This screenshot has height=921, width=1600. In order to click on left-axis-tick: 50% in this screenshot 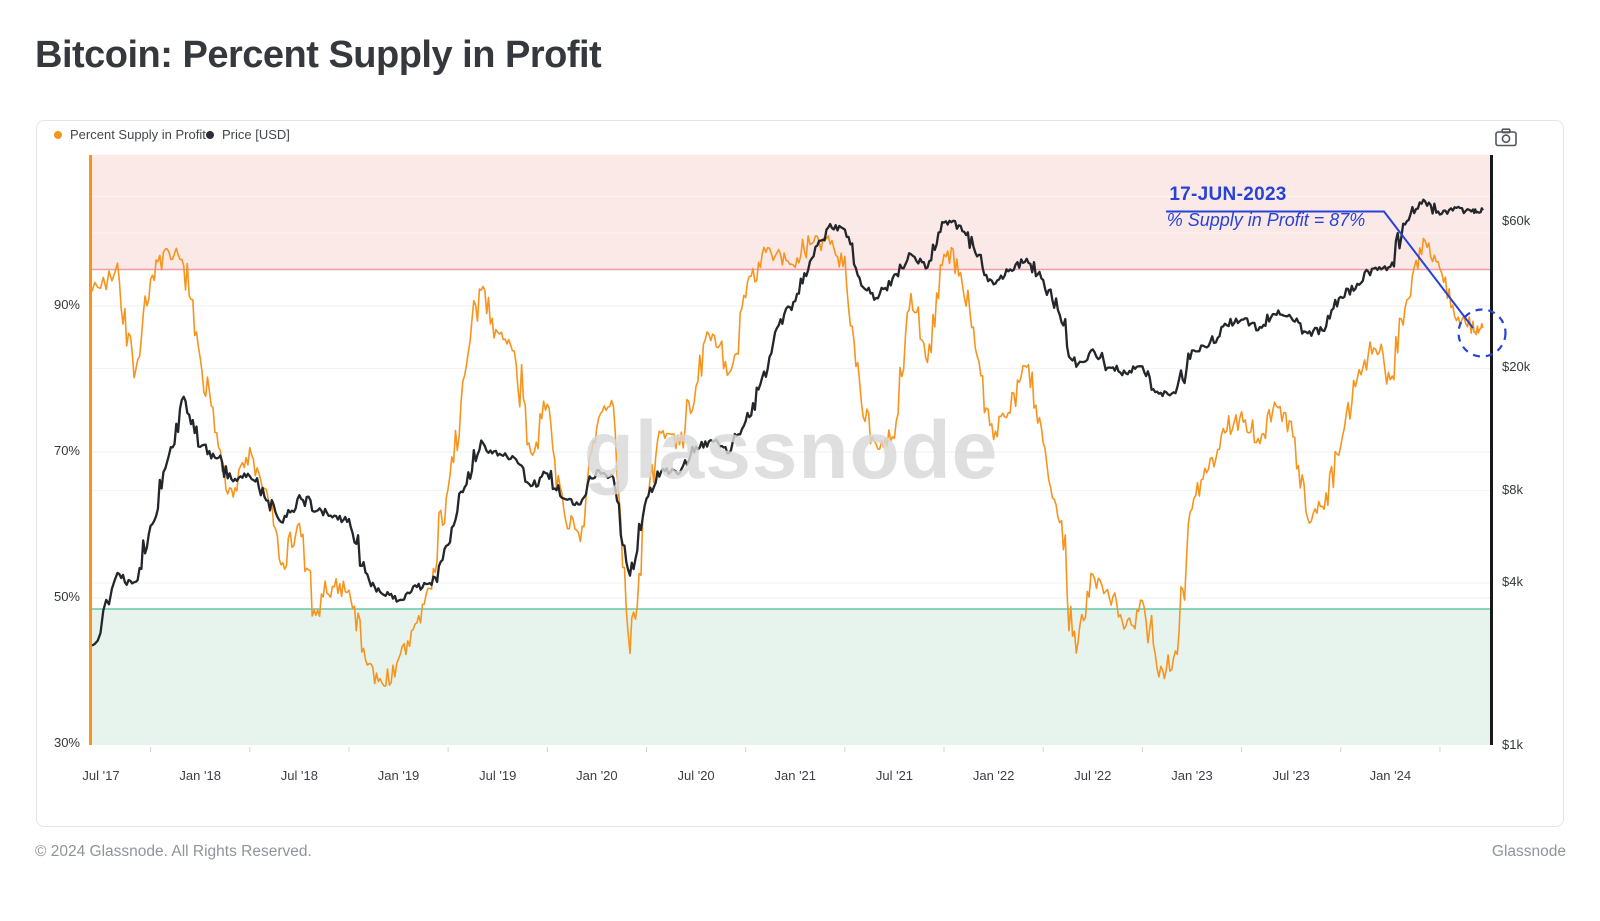, I will do `click(66, 596)`.